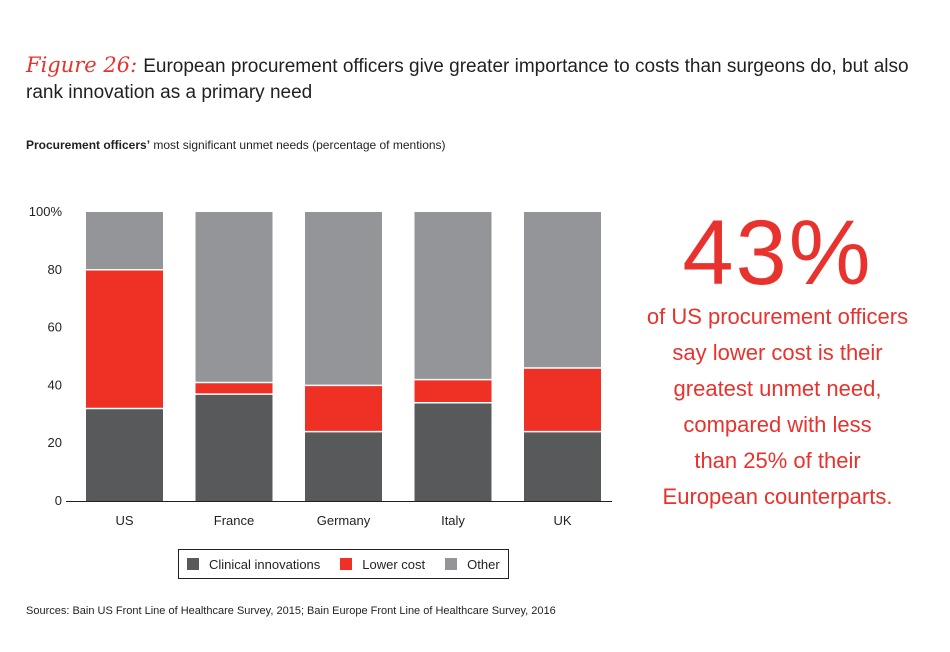 The height and width of the screenshot is (652, 950). Describe the element at coordinates (193, 564) in the screenshot. I see `legend-swatch-clinical` at that location.